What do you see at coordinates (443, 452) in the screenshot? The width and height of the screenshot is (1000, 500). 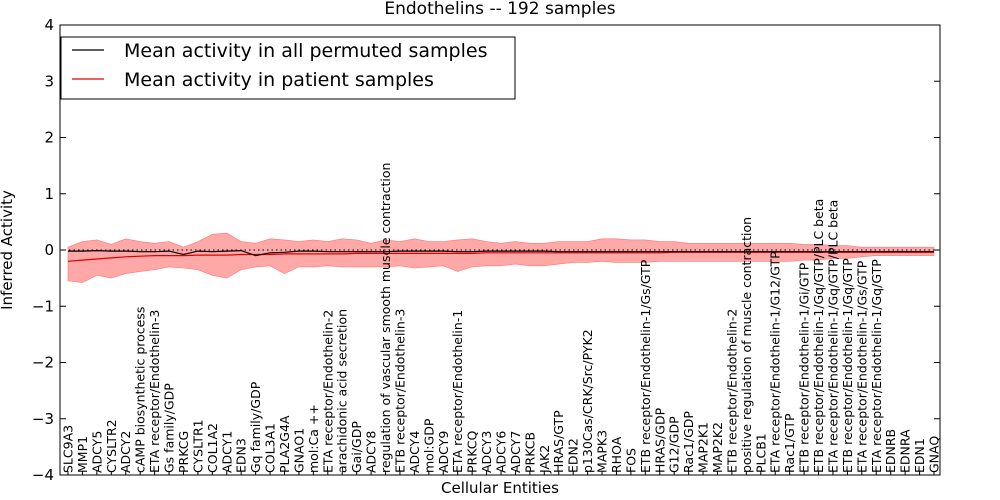 I see `x-tick-label: ADCY9` at bounding box center [443, 452].